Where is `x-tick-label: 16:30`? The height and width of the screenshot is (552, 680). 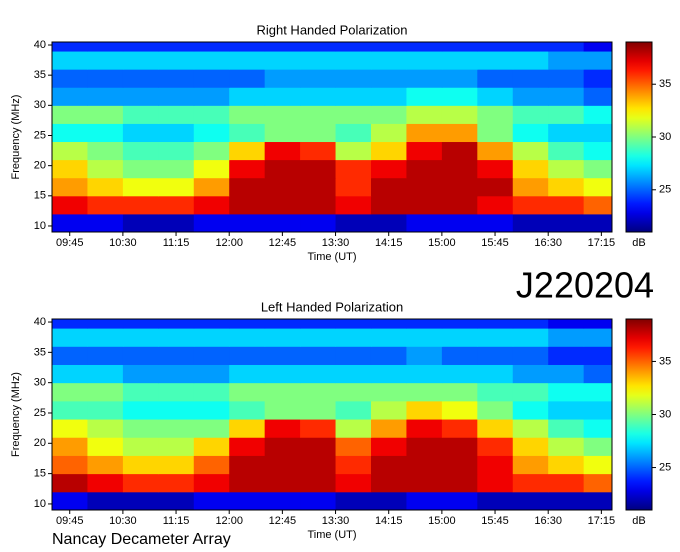
x-tick-label: 16:30 is located at coordinates (548, 243).